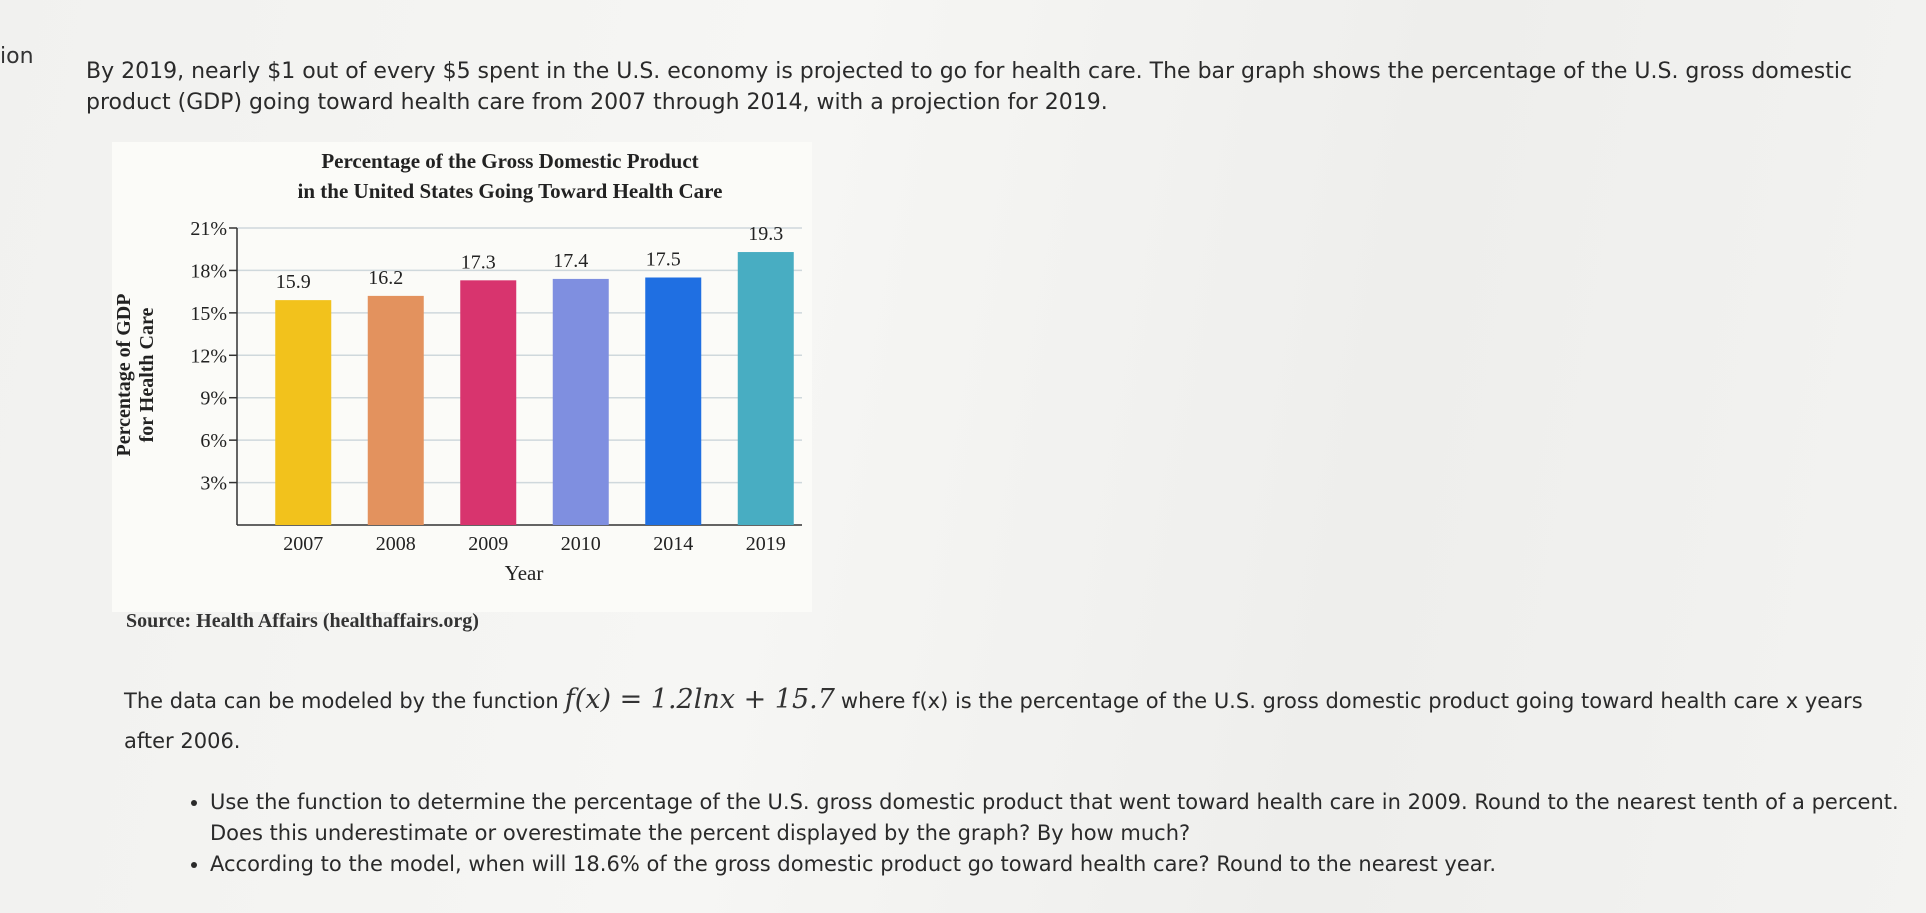 This screenshot has height=913, width=1926. I want to click on y-axis-label: Percentage of GDP, so click(124, 375).